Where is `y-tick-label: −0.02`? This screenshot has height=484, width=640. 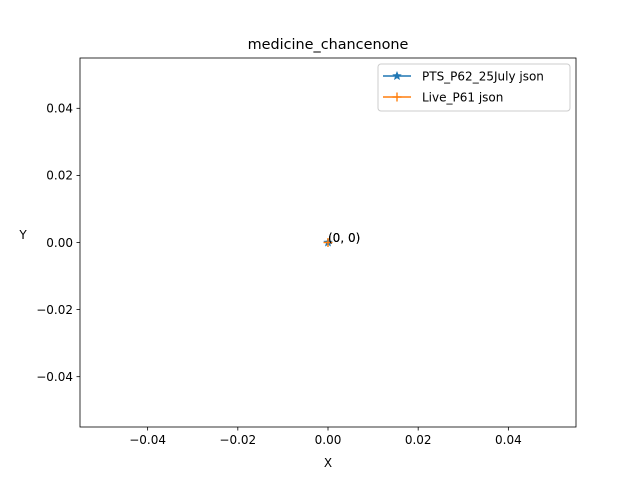 y-tick-label: −0.02 is located at coordinates (54, 310).